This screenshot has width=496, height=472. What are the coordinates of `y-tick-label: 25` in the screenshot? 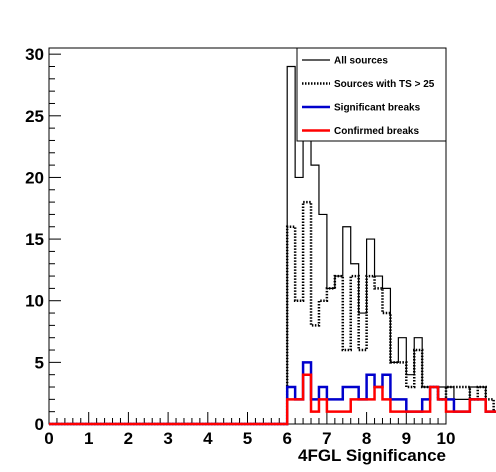 It's located at (34, 116).